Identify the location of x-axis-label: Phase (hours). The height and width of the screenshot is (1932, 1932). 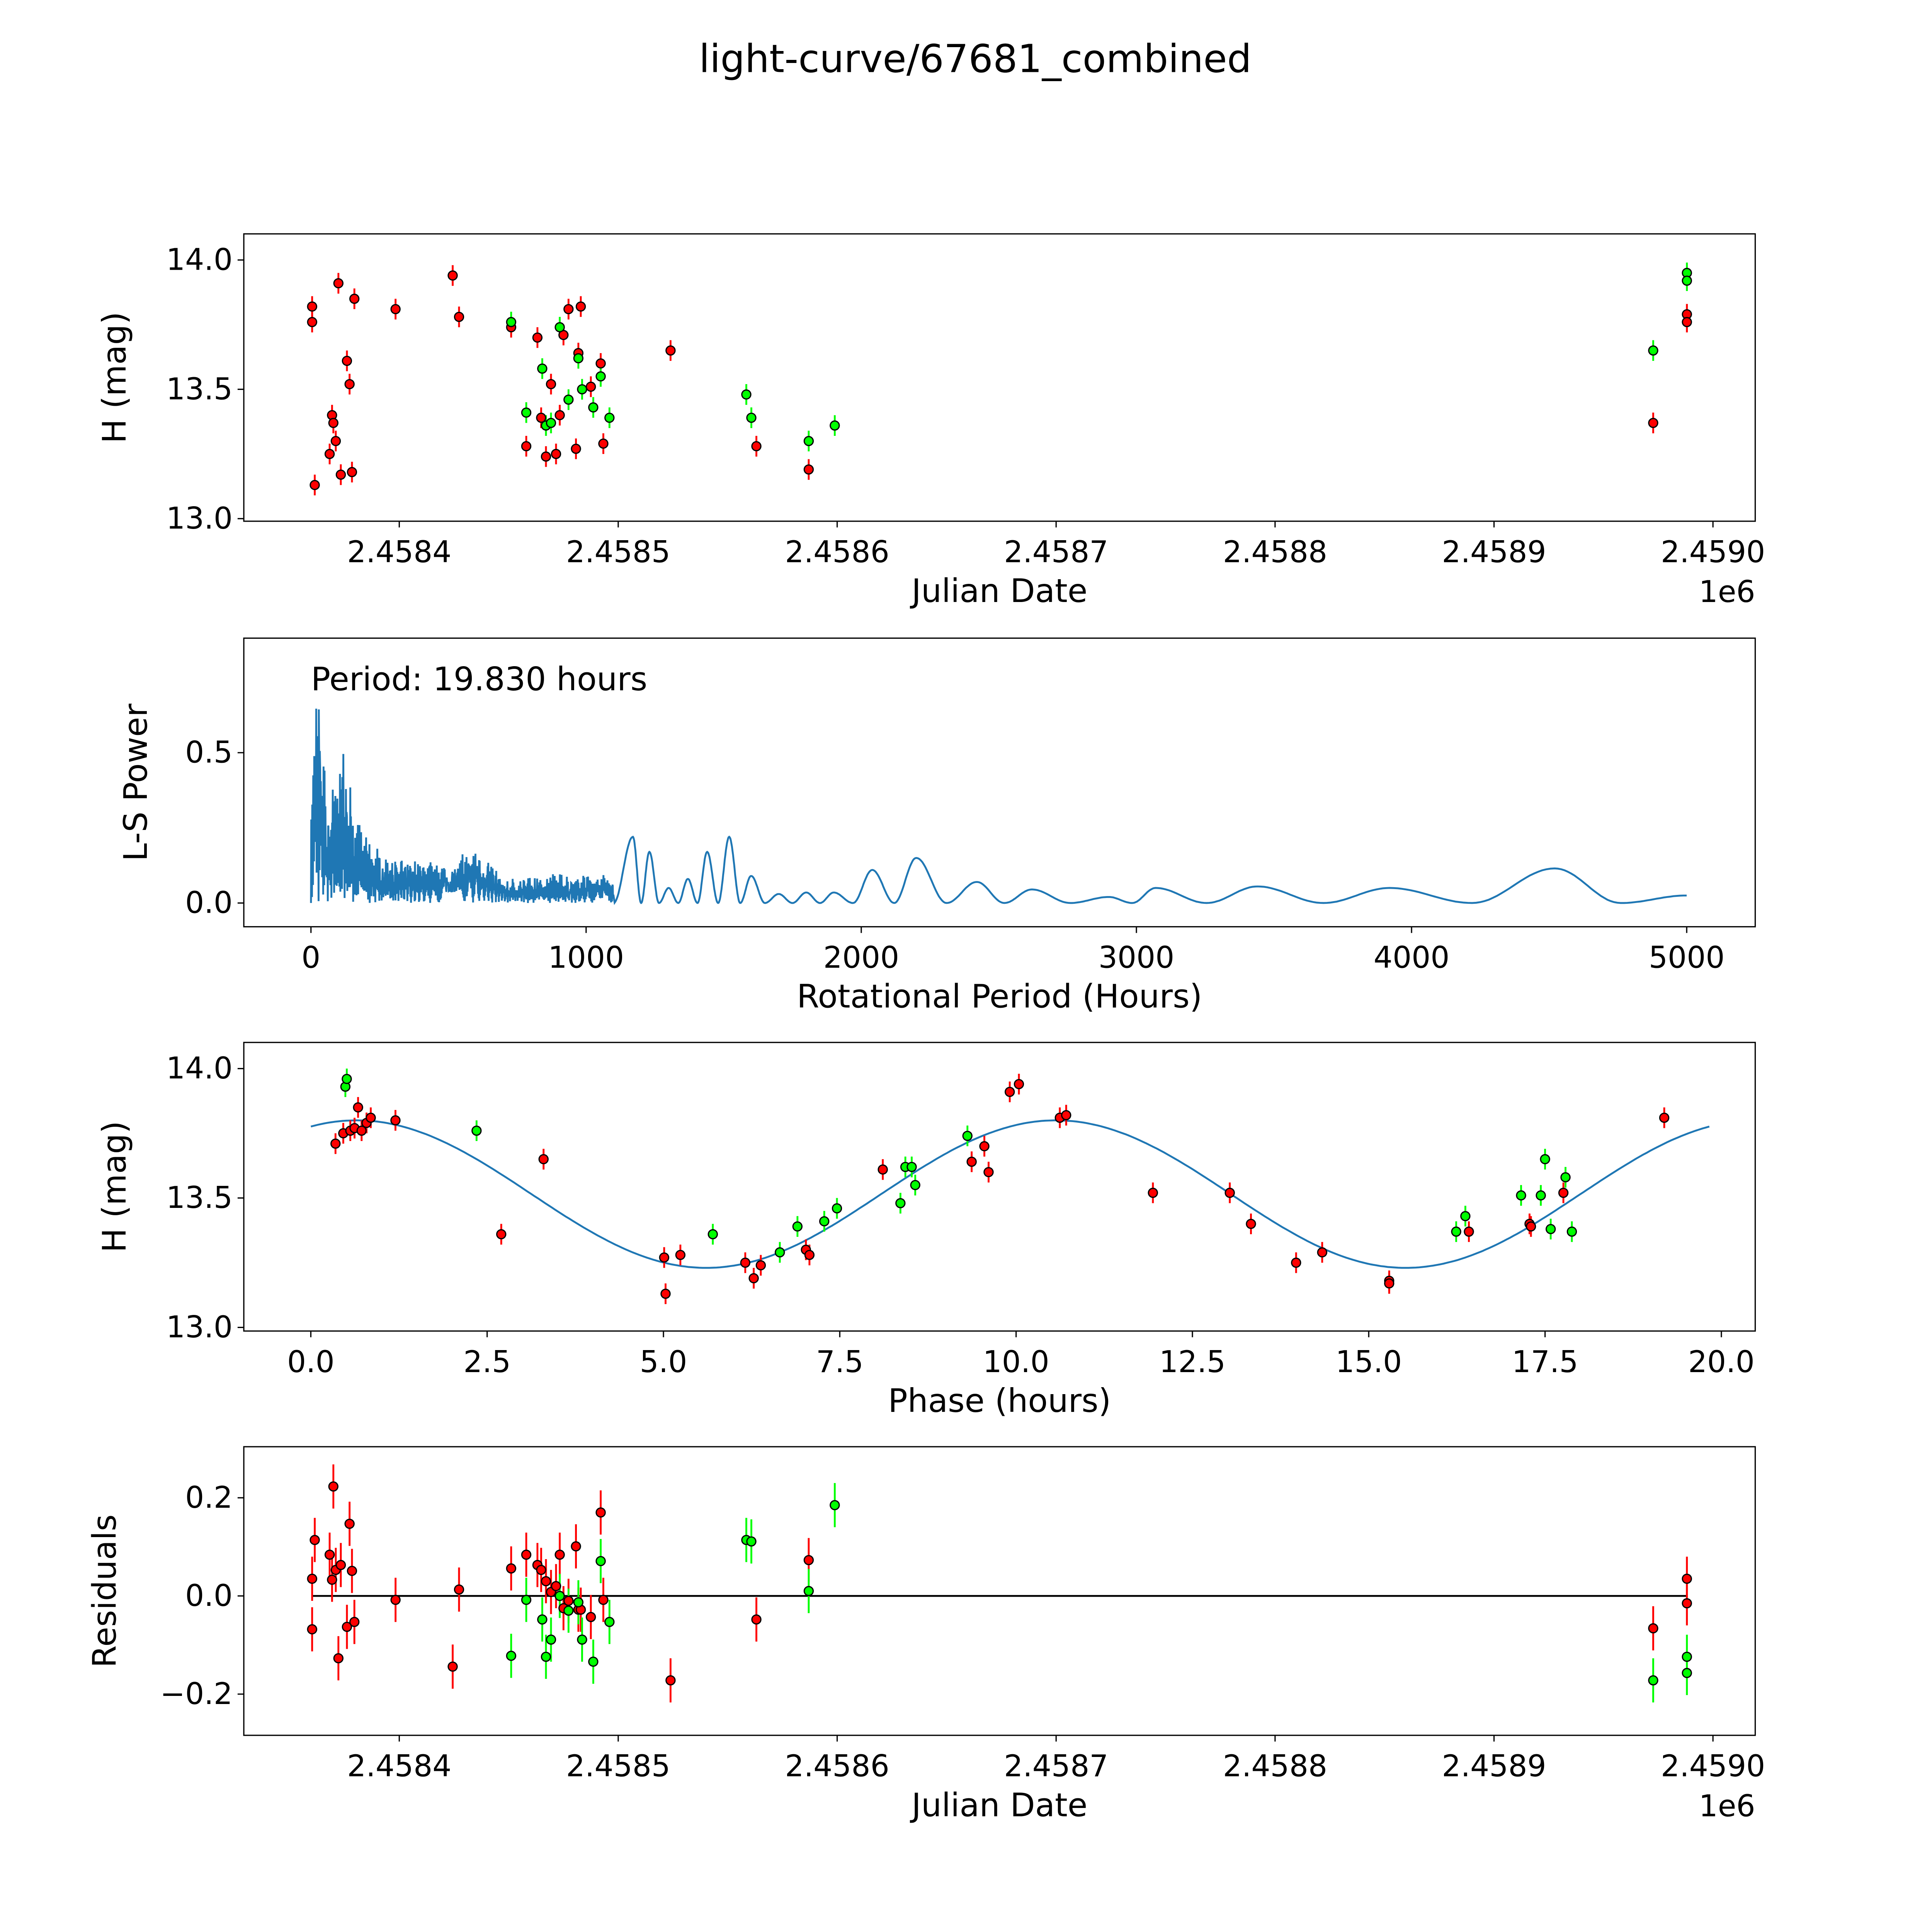
(999, 1401).